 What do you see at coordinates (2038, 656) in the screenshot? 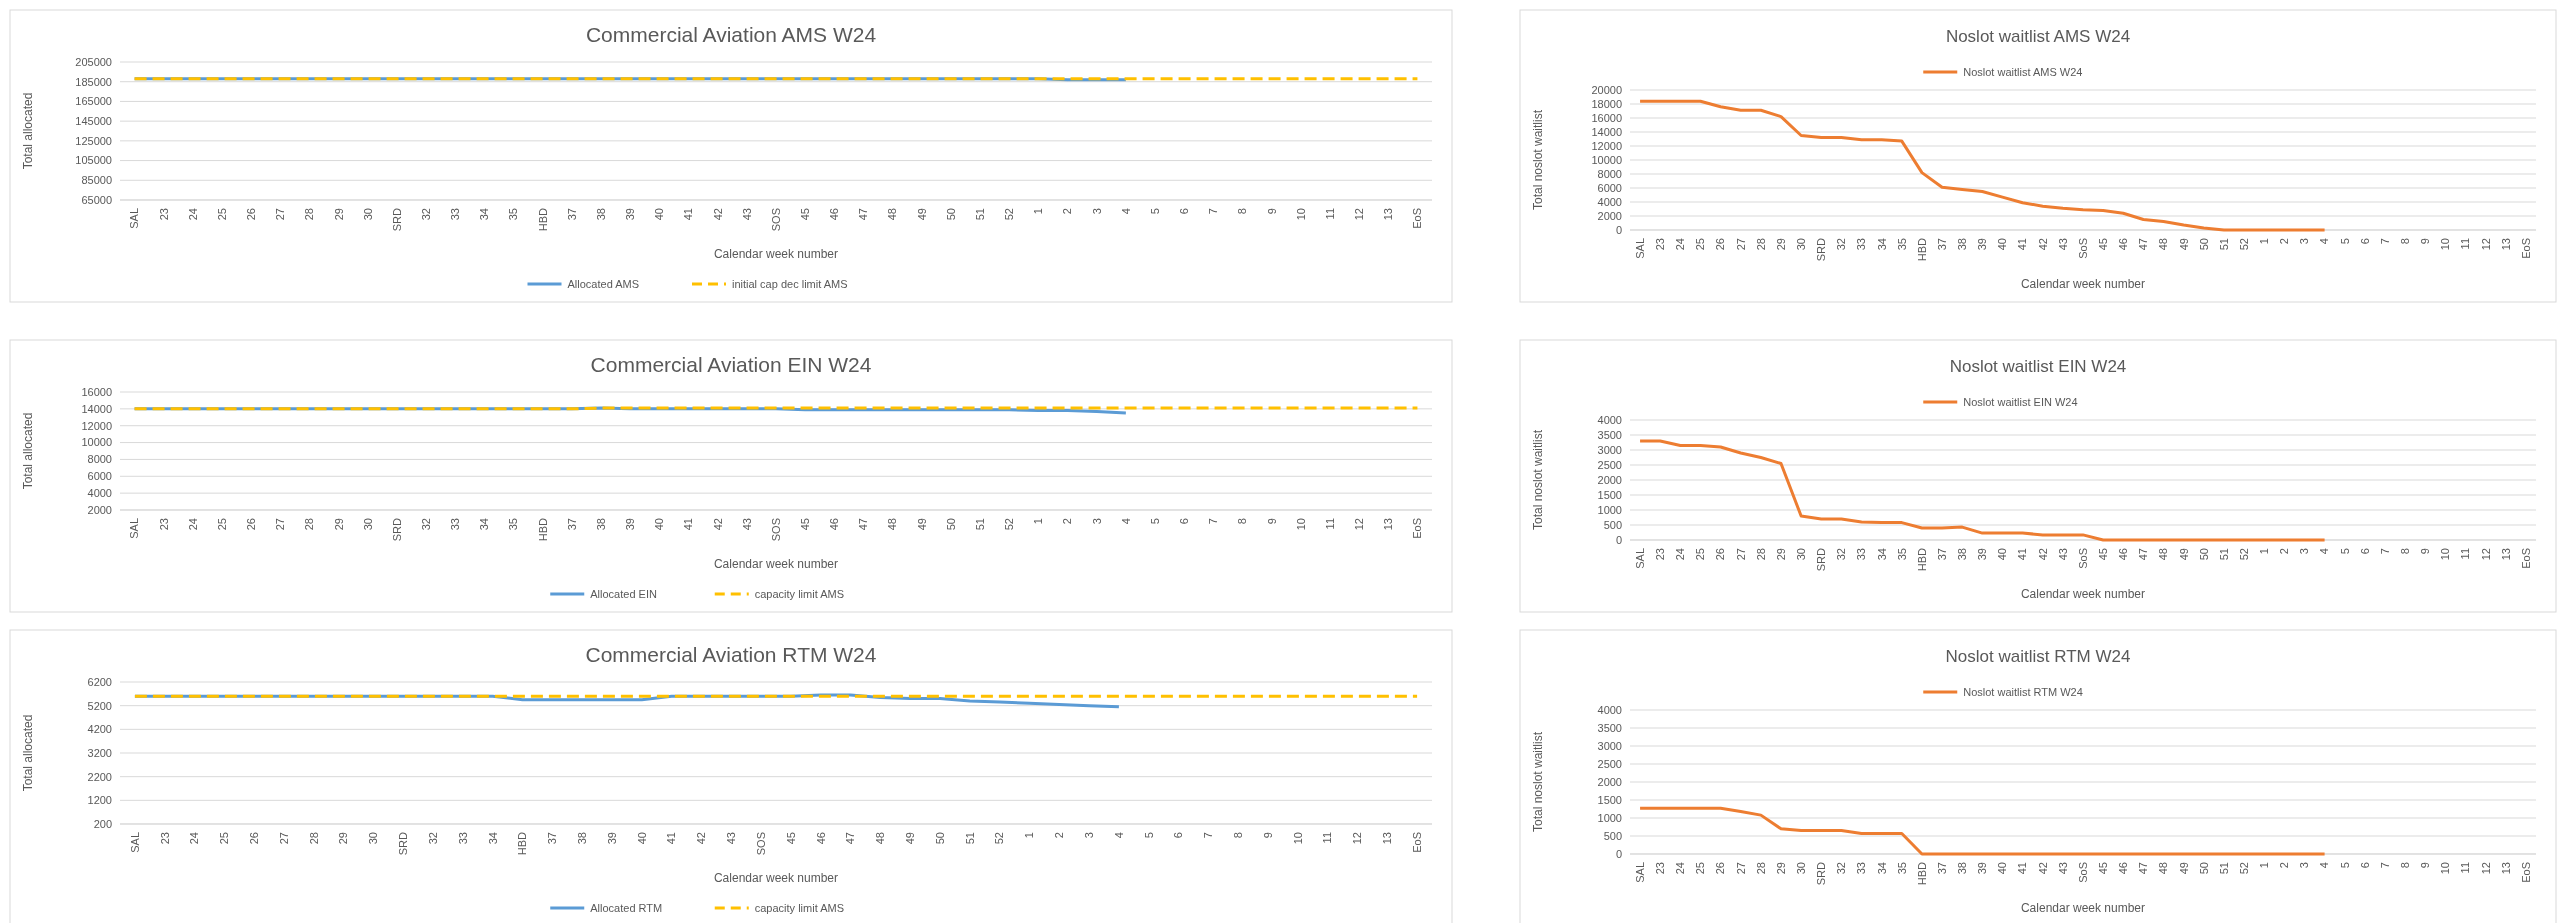
I see `chart-title: Noslot waitlist RTM W24` at bounding box center [2038, 656].